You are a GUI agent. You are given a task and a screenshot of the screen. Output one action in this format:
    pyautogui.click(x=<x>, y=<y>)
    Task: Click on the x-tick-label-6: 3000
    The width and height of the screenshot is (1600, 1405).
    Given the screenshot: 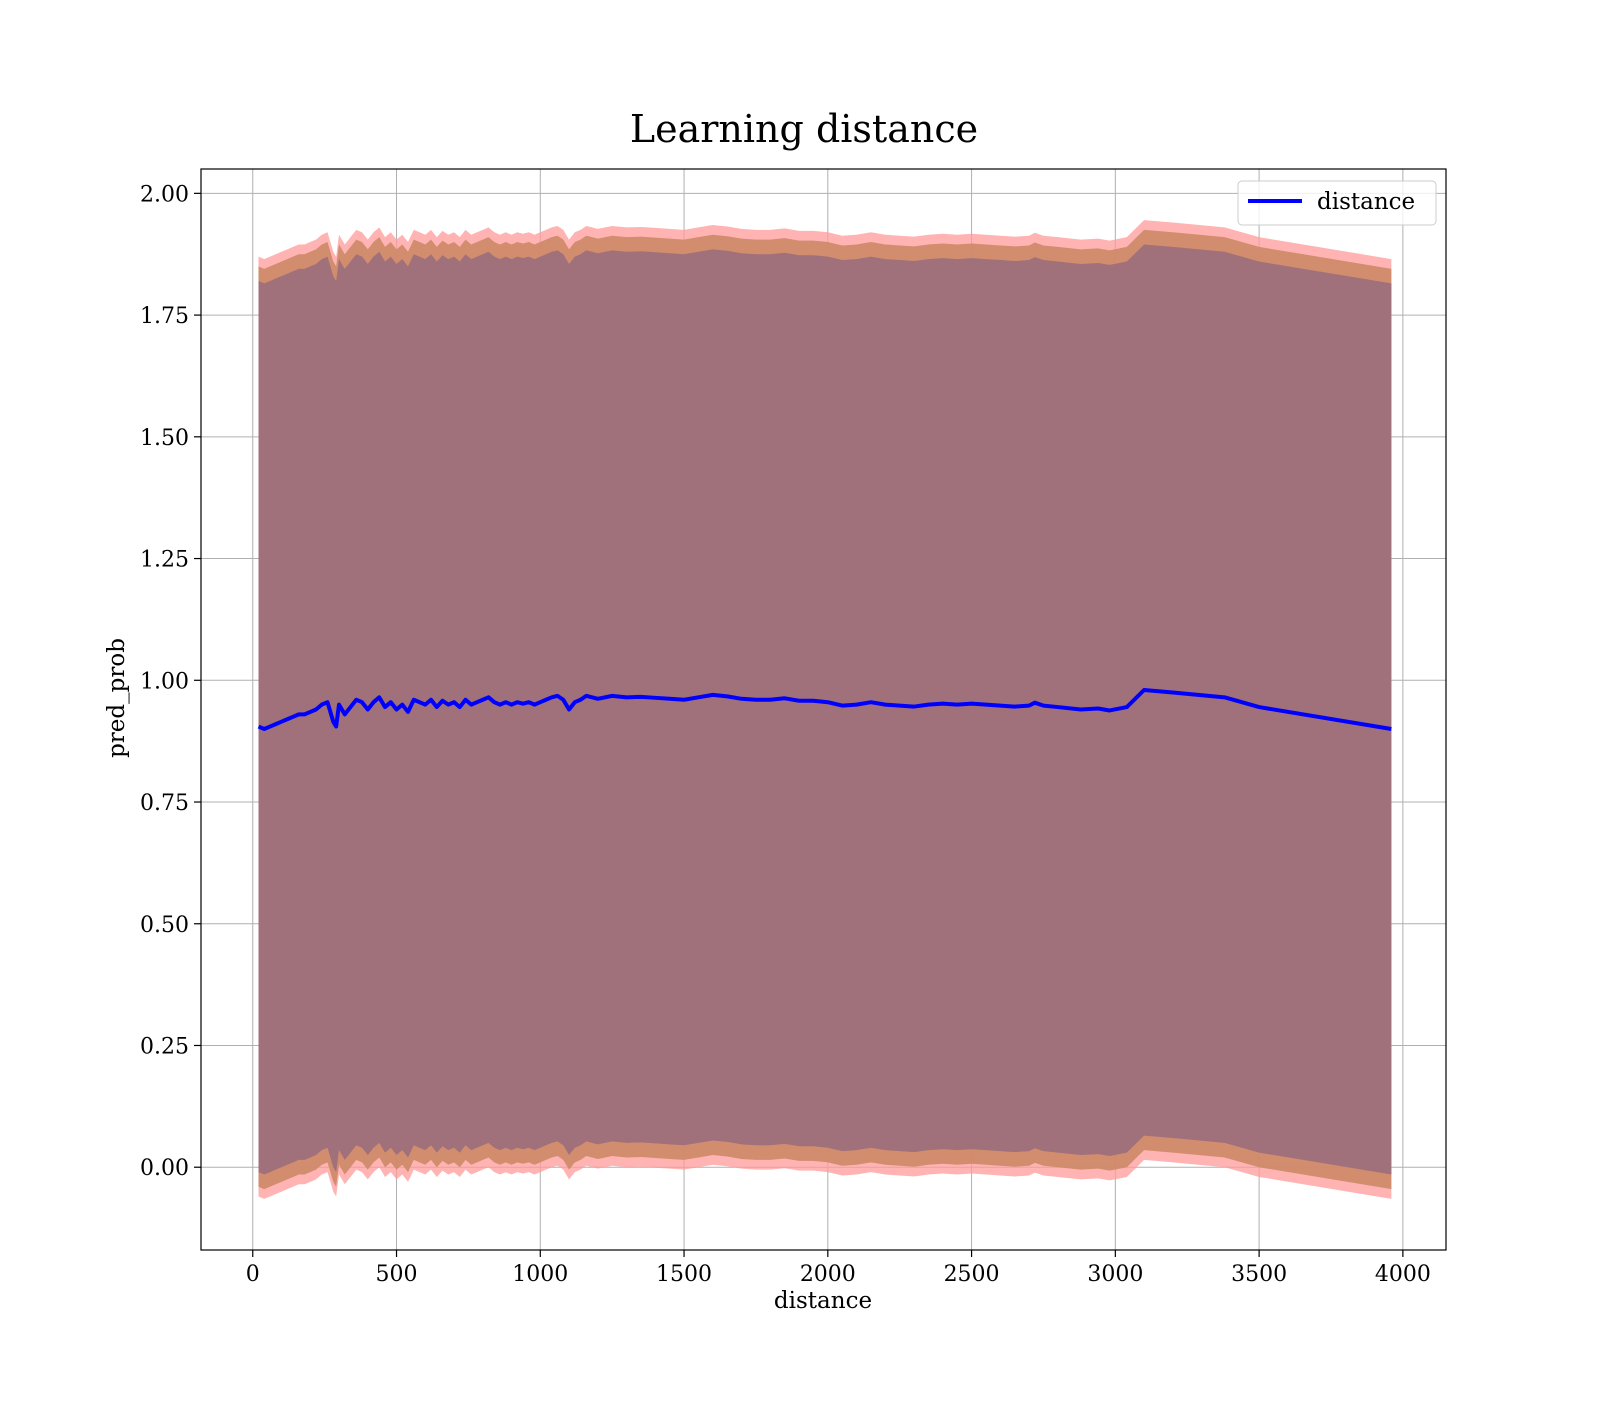 What is the action you would take?
    pyautogui.click(x=1115, y=1274)
    